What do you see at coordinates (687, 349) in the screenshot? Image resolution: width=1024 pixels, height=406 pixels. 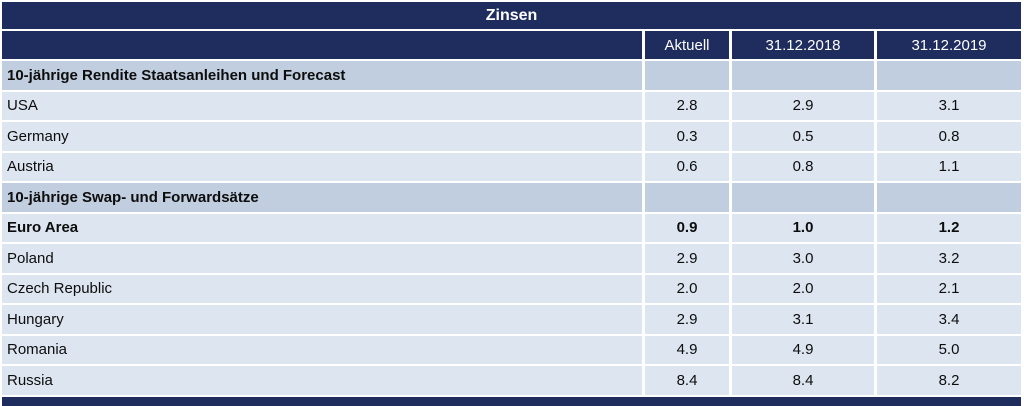 I see `value-aktuell: 4.9` at bounding box center [687, 349].